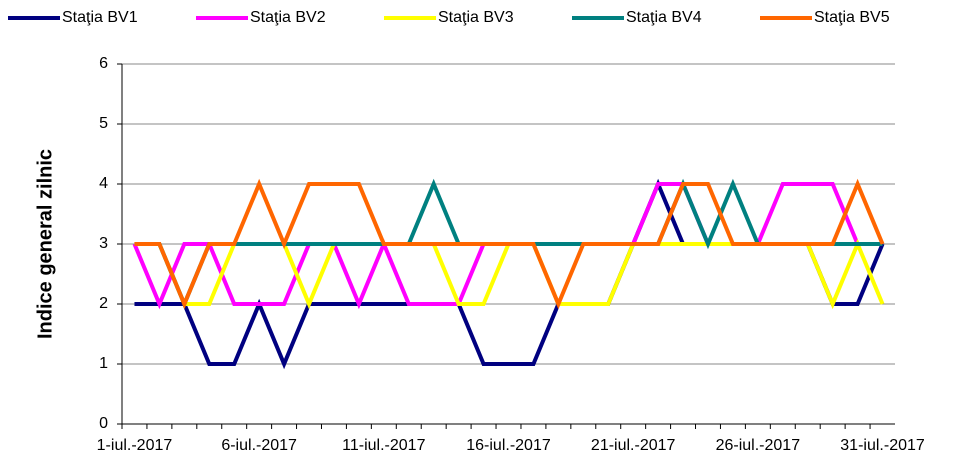 The image size is (956, 466). What do you see at coordinates (259, 445) in the screenshot?
I see `x-tick-label: 6-iul.-2017` at bounding box center [259, 445].